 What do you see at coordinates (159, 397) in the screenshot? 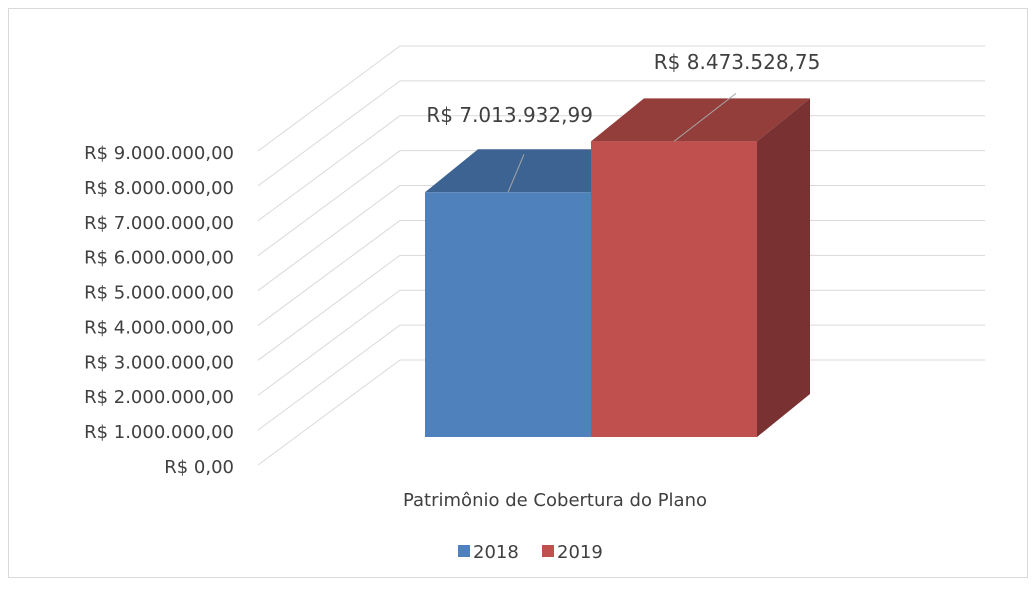
I see `y-tick-label: R$ 2.000.000,00` at bounding box center [159, 397].